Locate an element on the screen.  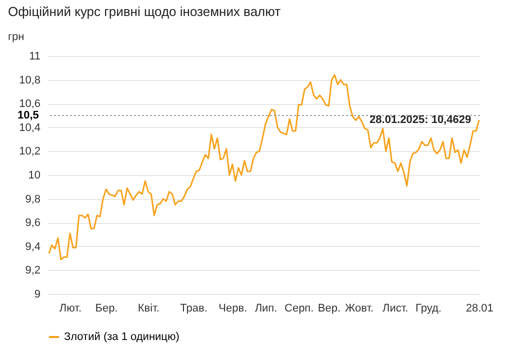
ref-line-label: 10,5 is located at coordinates (28, 116).